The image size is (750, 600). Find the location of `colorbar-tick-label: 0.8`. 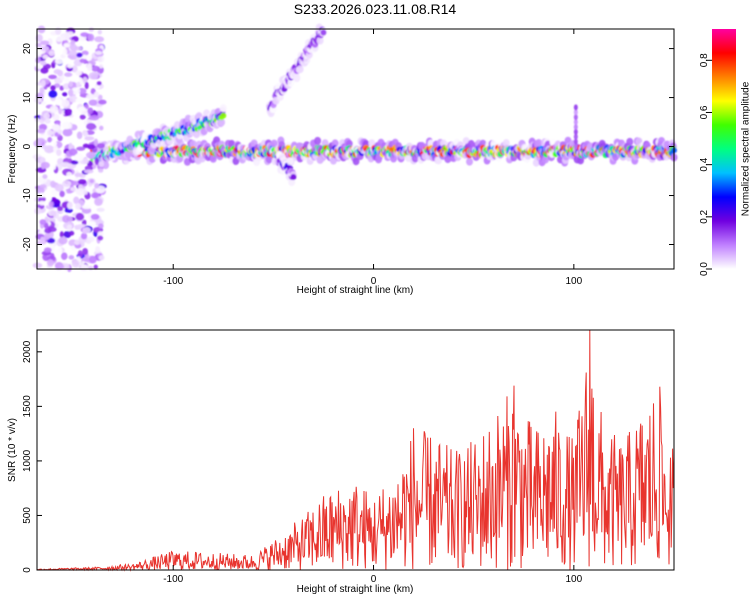

colorbar-tick-label: 0.8 is located at coordinates (704, 60).